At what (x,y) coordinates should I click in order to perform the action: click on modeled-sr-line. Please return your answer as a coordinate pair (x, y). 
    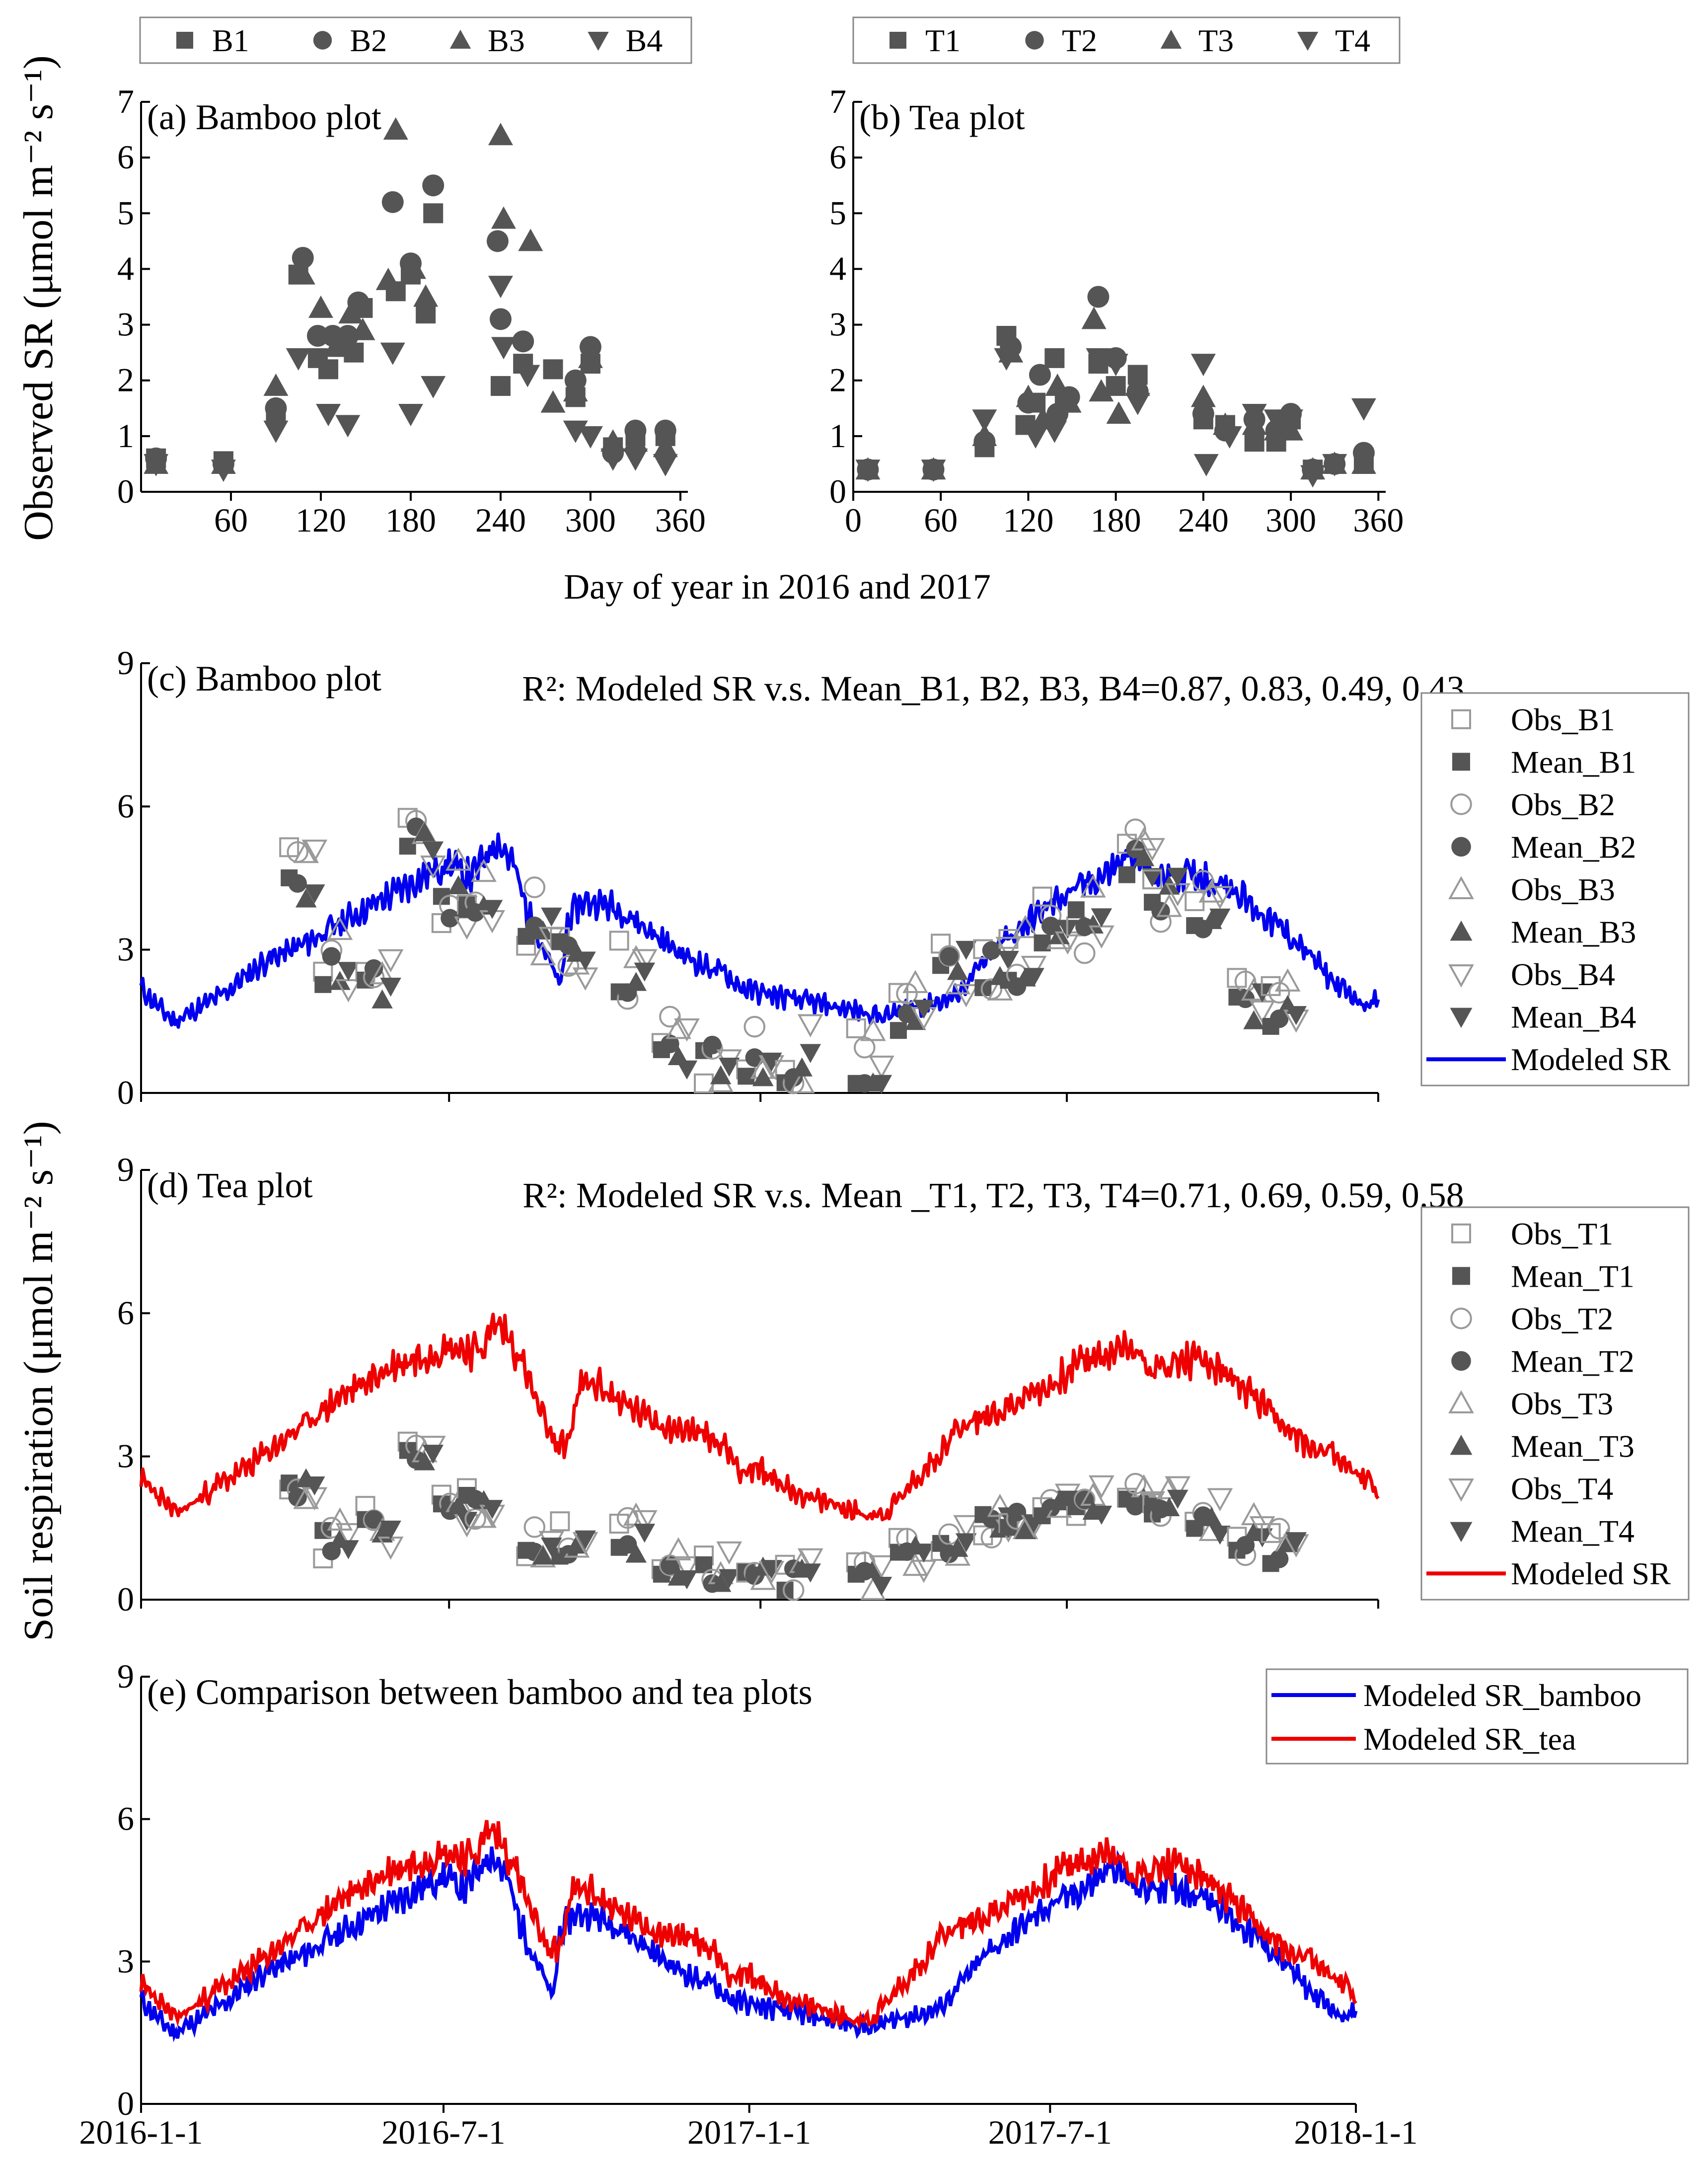
    Looking at the image, I should click on (759, 1417).